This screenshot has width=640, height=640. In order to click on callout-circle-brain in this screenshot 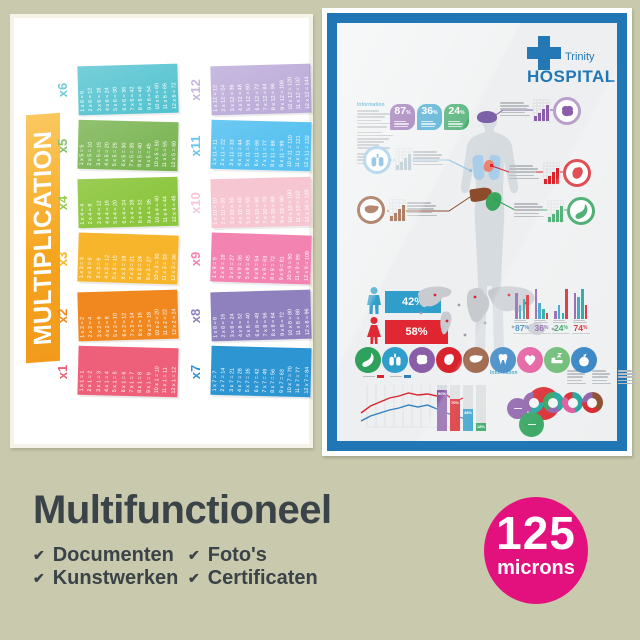, I will do `click(567, 111)`.